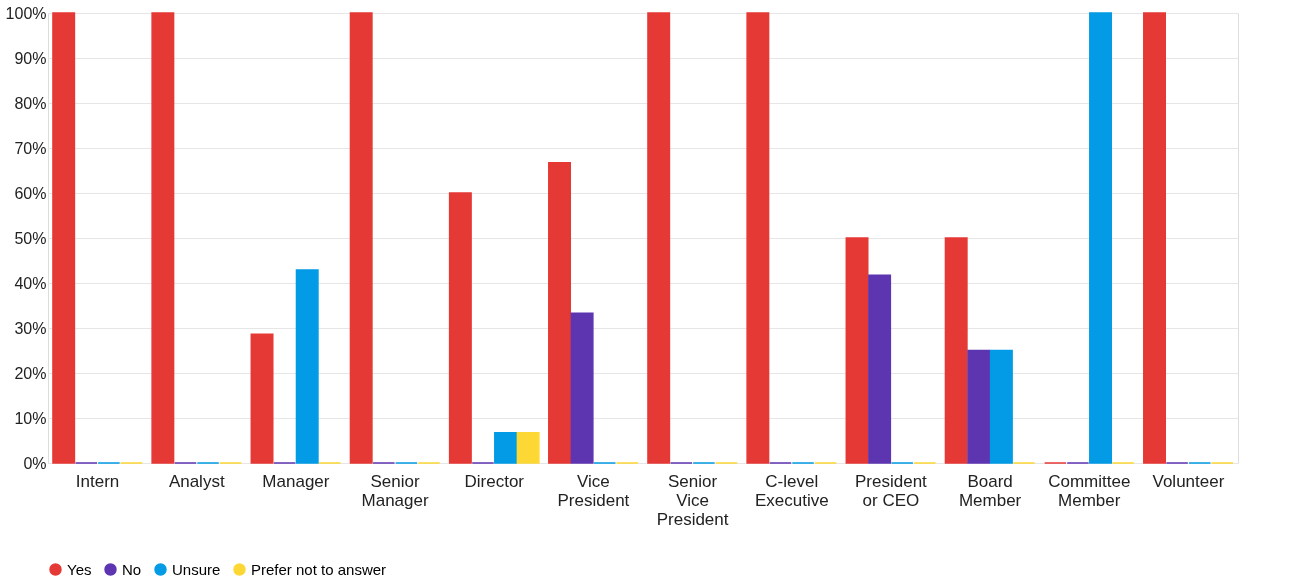 This screenshot has width=1297, height=588. Describe the element at coordinates (97, 481) in the screenshot. I see `x-tick-label: Intern` at that location.